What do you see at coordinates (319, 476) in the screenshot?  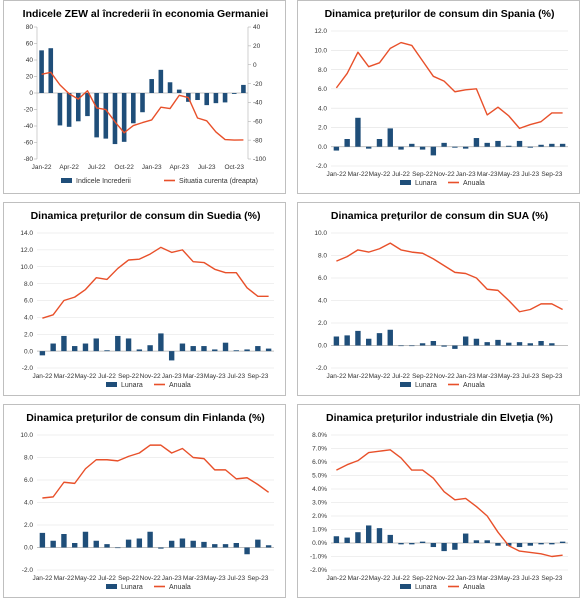 I see `y-tick-label: 5.0%` at bounding box center [319, 476].